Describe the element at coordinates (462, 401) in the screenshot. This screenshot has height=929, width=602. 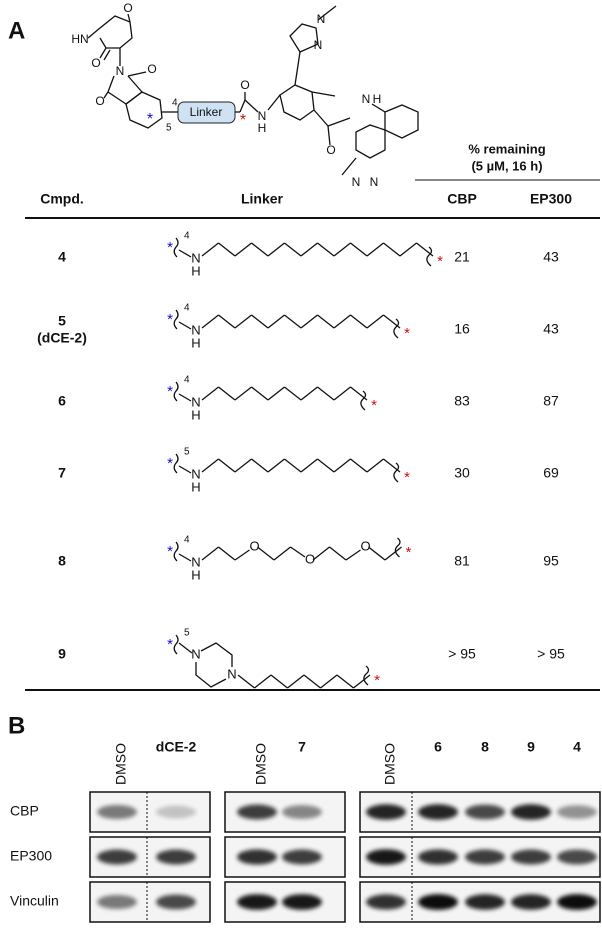
I see `cbp-value: 83` at that location.